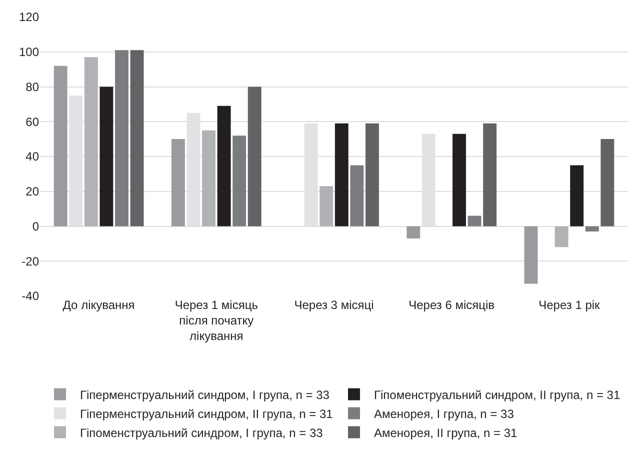  Describe the element at coordinates (29, 17) in the screenshot. I see `y-tick-label: 120` at that location.